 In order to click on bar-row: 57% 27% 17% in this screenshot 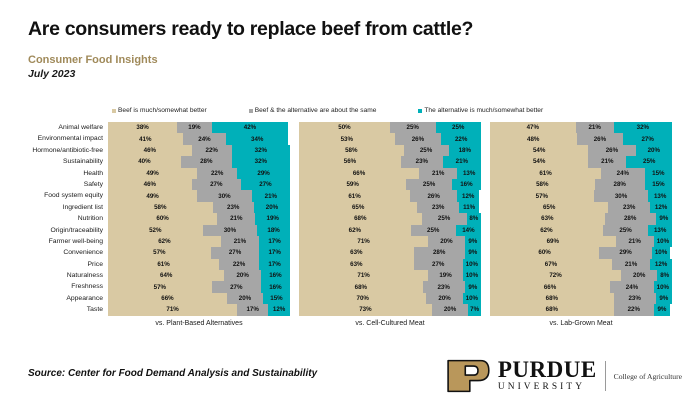, I will do `click(199, 253)`.